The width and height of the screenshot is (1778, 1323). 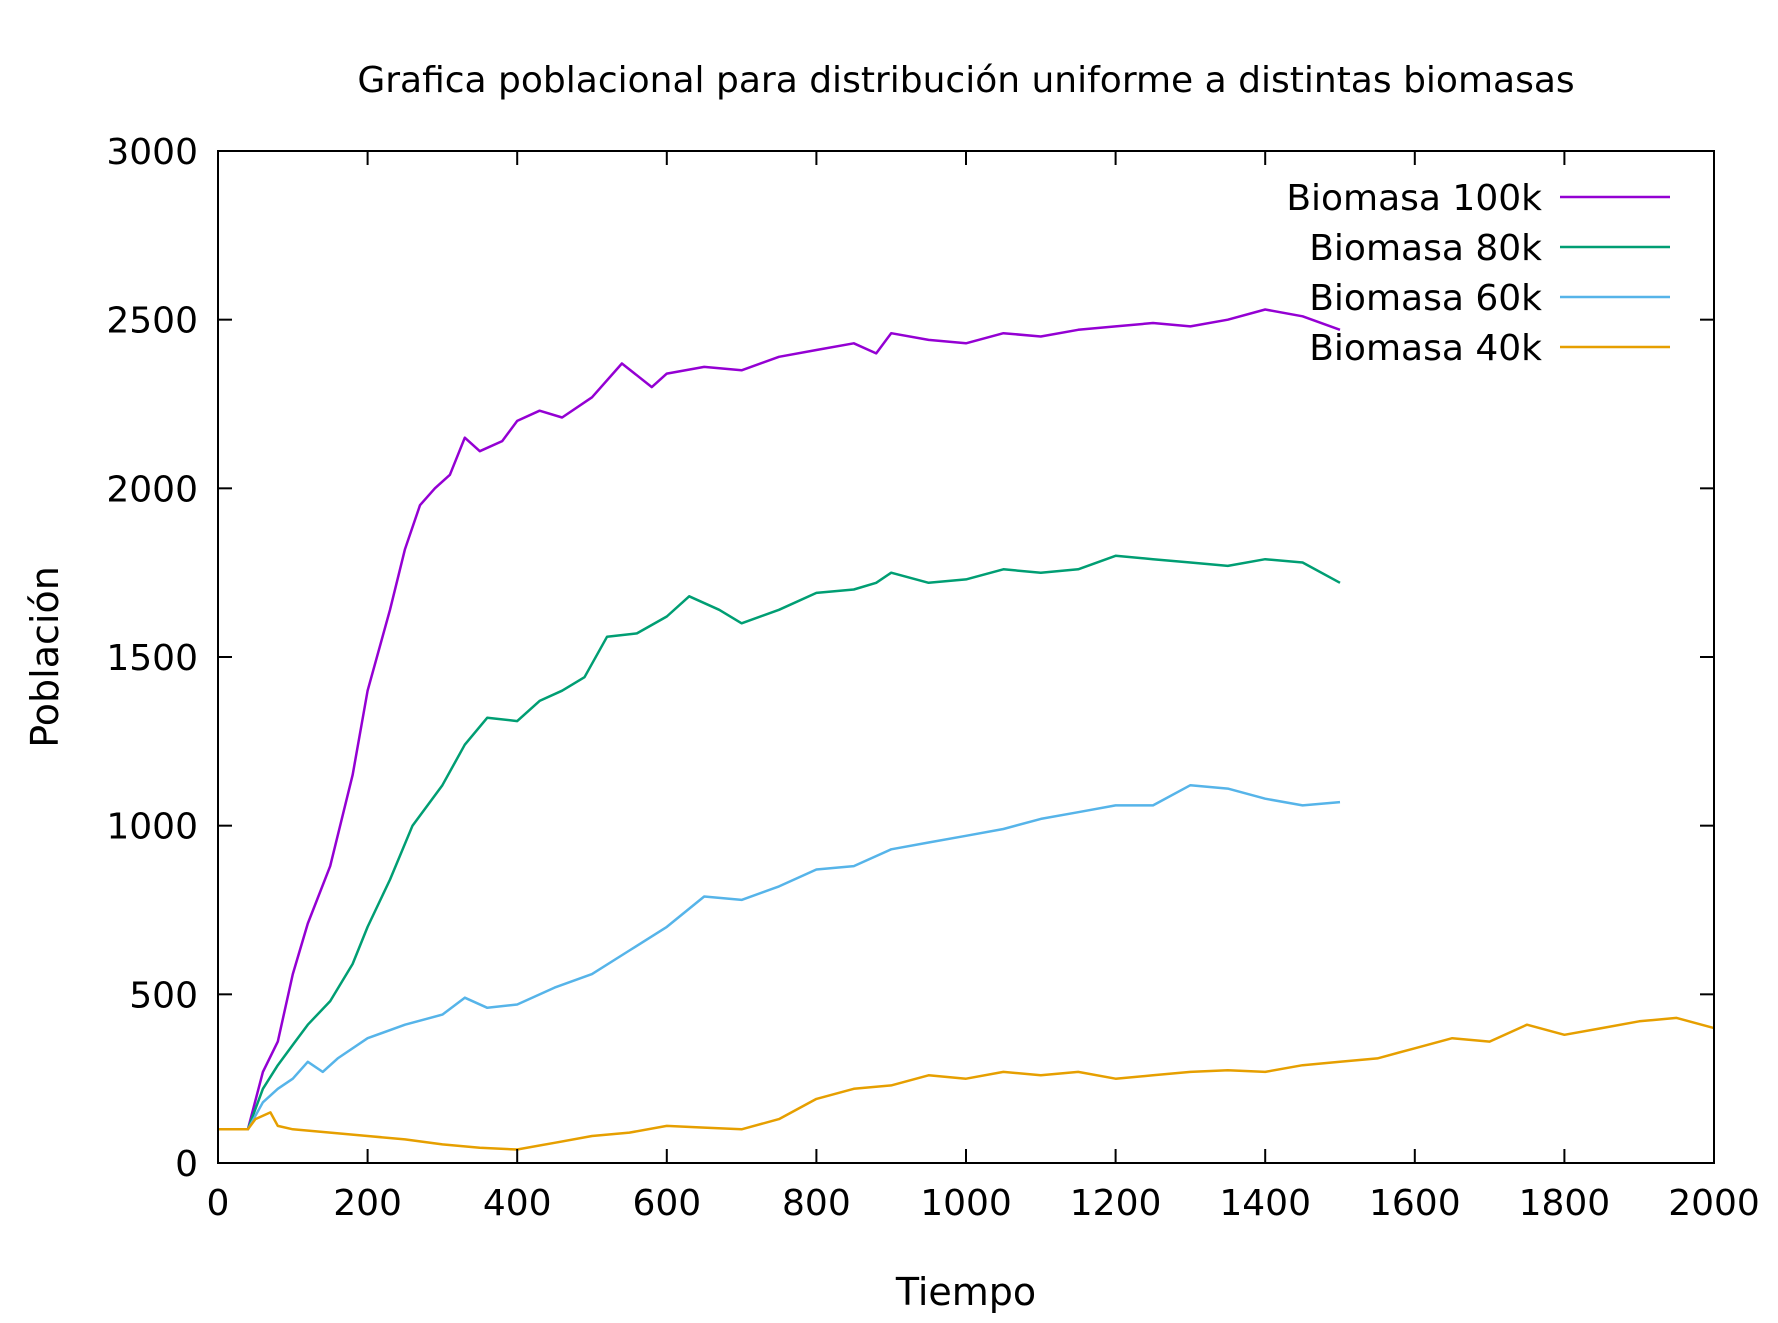 I want to click on x-tick-label: 200, so click(x=367, y=1203).